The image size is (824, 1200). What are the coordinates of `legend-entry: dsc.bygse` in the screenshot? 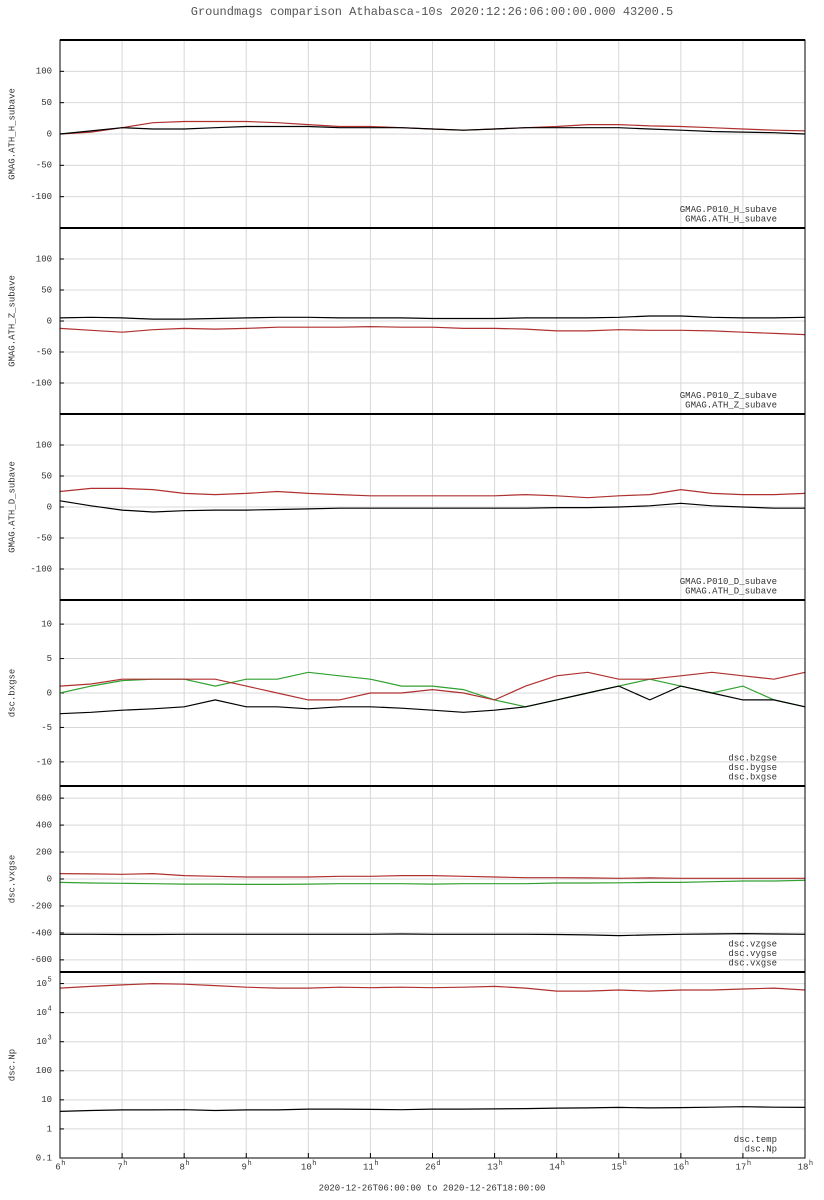 It's located at (752, 768).